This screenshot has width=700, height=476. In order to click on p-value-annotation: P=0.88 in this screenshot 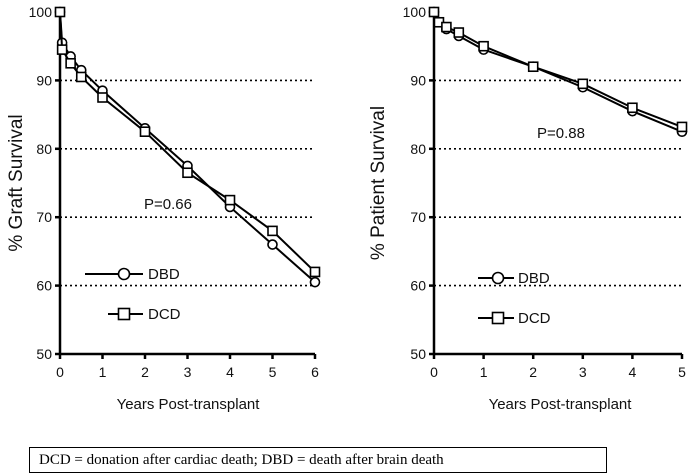, I will do `click(561, 133)`.